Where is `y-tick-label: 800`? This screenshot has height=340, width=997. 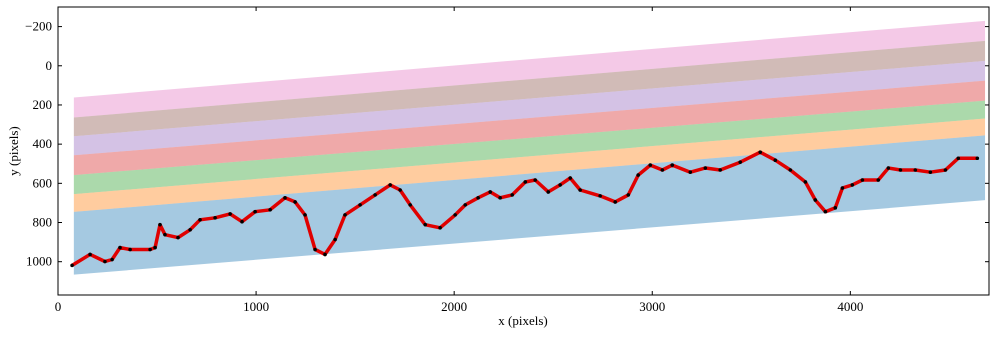
y-tick-label: 800 is located at coordinates (43, 222).